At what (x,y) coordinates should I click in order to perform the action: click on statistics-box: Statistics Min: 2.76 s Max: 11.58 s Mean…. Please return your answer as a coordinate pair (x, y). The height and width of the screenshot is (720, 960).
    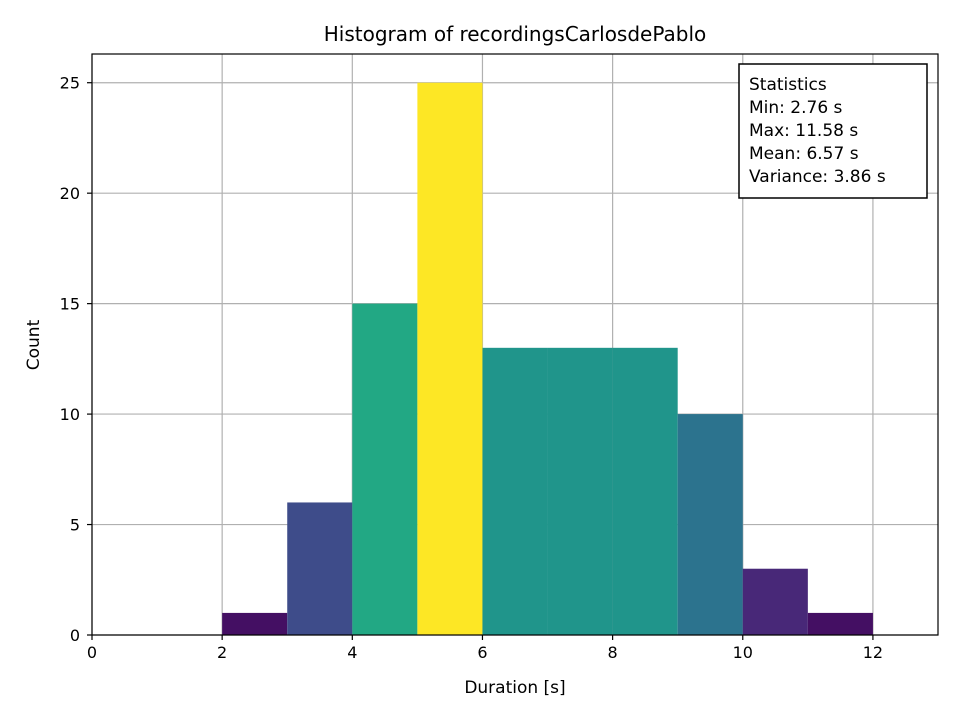
    Looking at the image, I should click on (833, 131).